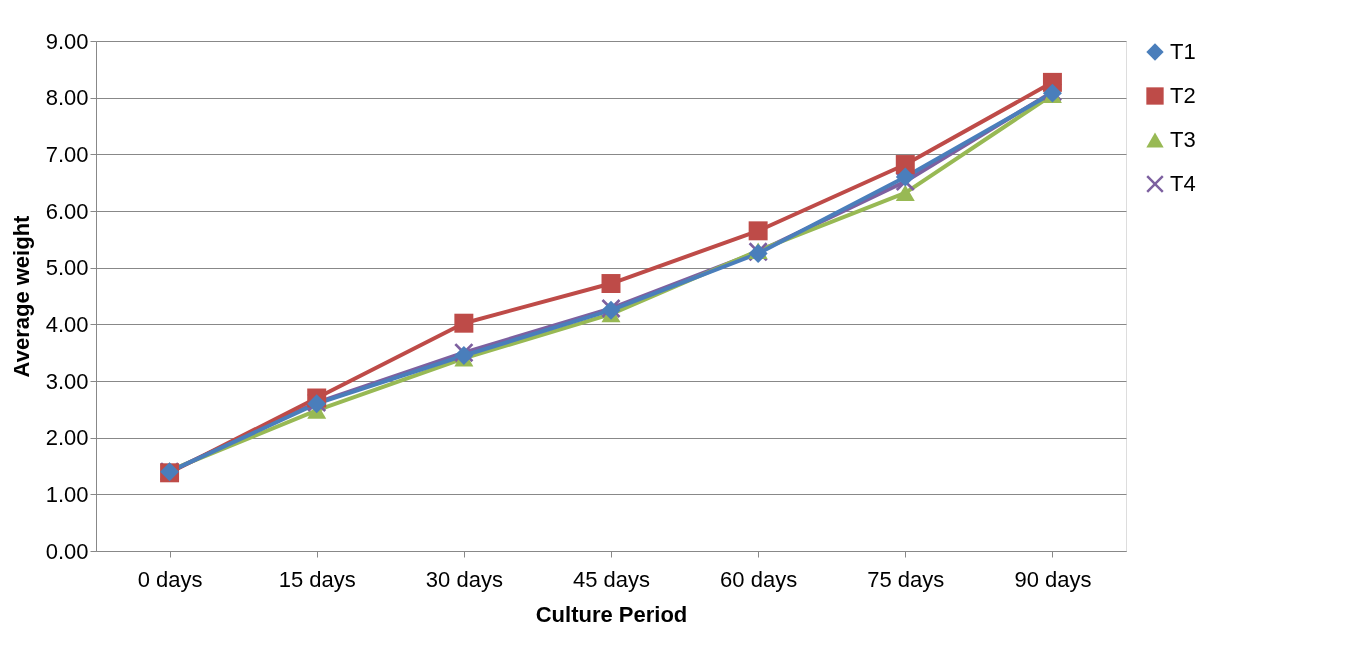 The image size is (1361, 662). I want to click on x-tick-label: 15 days, so click(317, 579).